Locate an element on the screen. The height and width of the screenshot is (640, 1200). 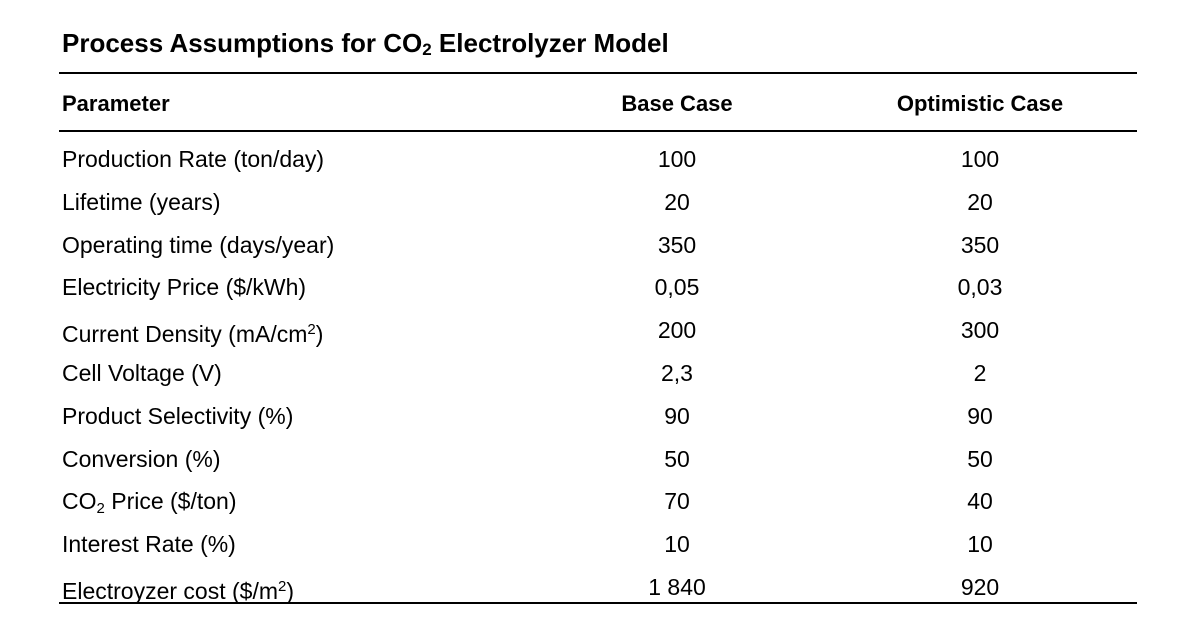
row-label: Electricity Price ($/kWh) is located at coordinates (184, 287).